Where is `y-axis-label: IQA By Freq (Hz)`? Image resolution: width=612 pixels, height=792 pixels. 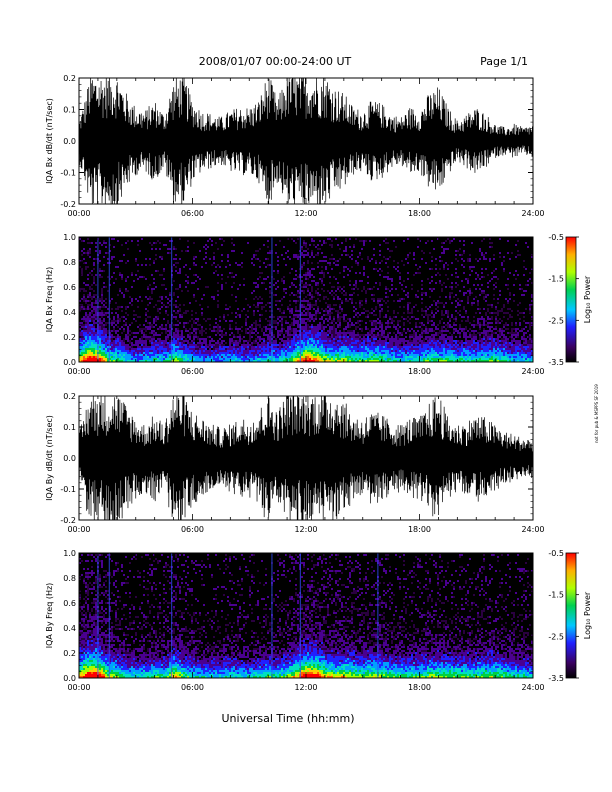
y-axis-label: IQA By Freq (Hz) is located at coordinates (49, 616).